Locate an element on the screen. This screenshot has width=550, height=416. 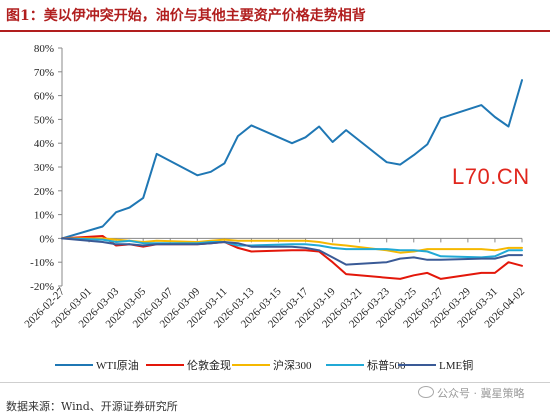
figure-header: 图1：美以伊冲突开始，油价与其他主要资产价格走势相背 is located at coordinates (275, 14).